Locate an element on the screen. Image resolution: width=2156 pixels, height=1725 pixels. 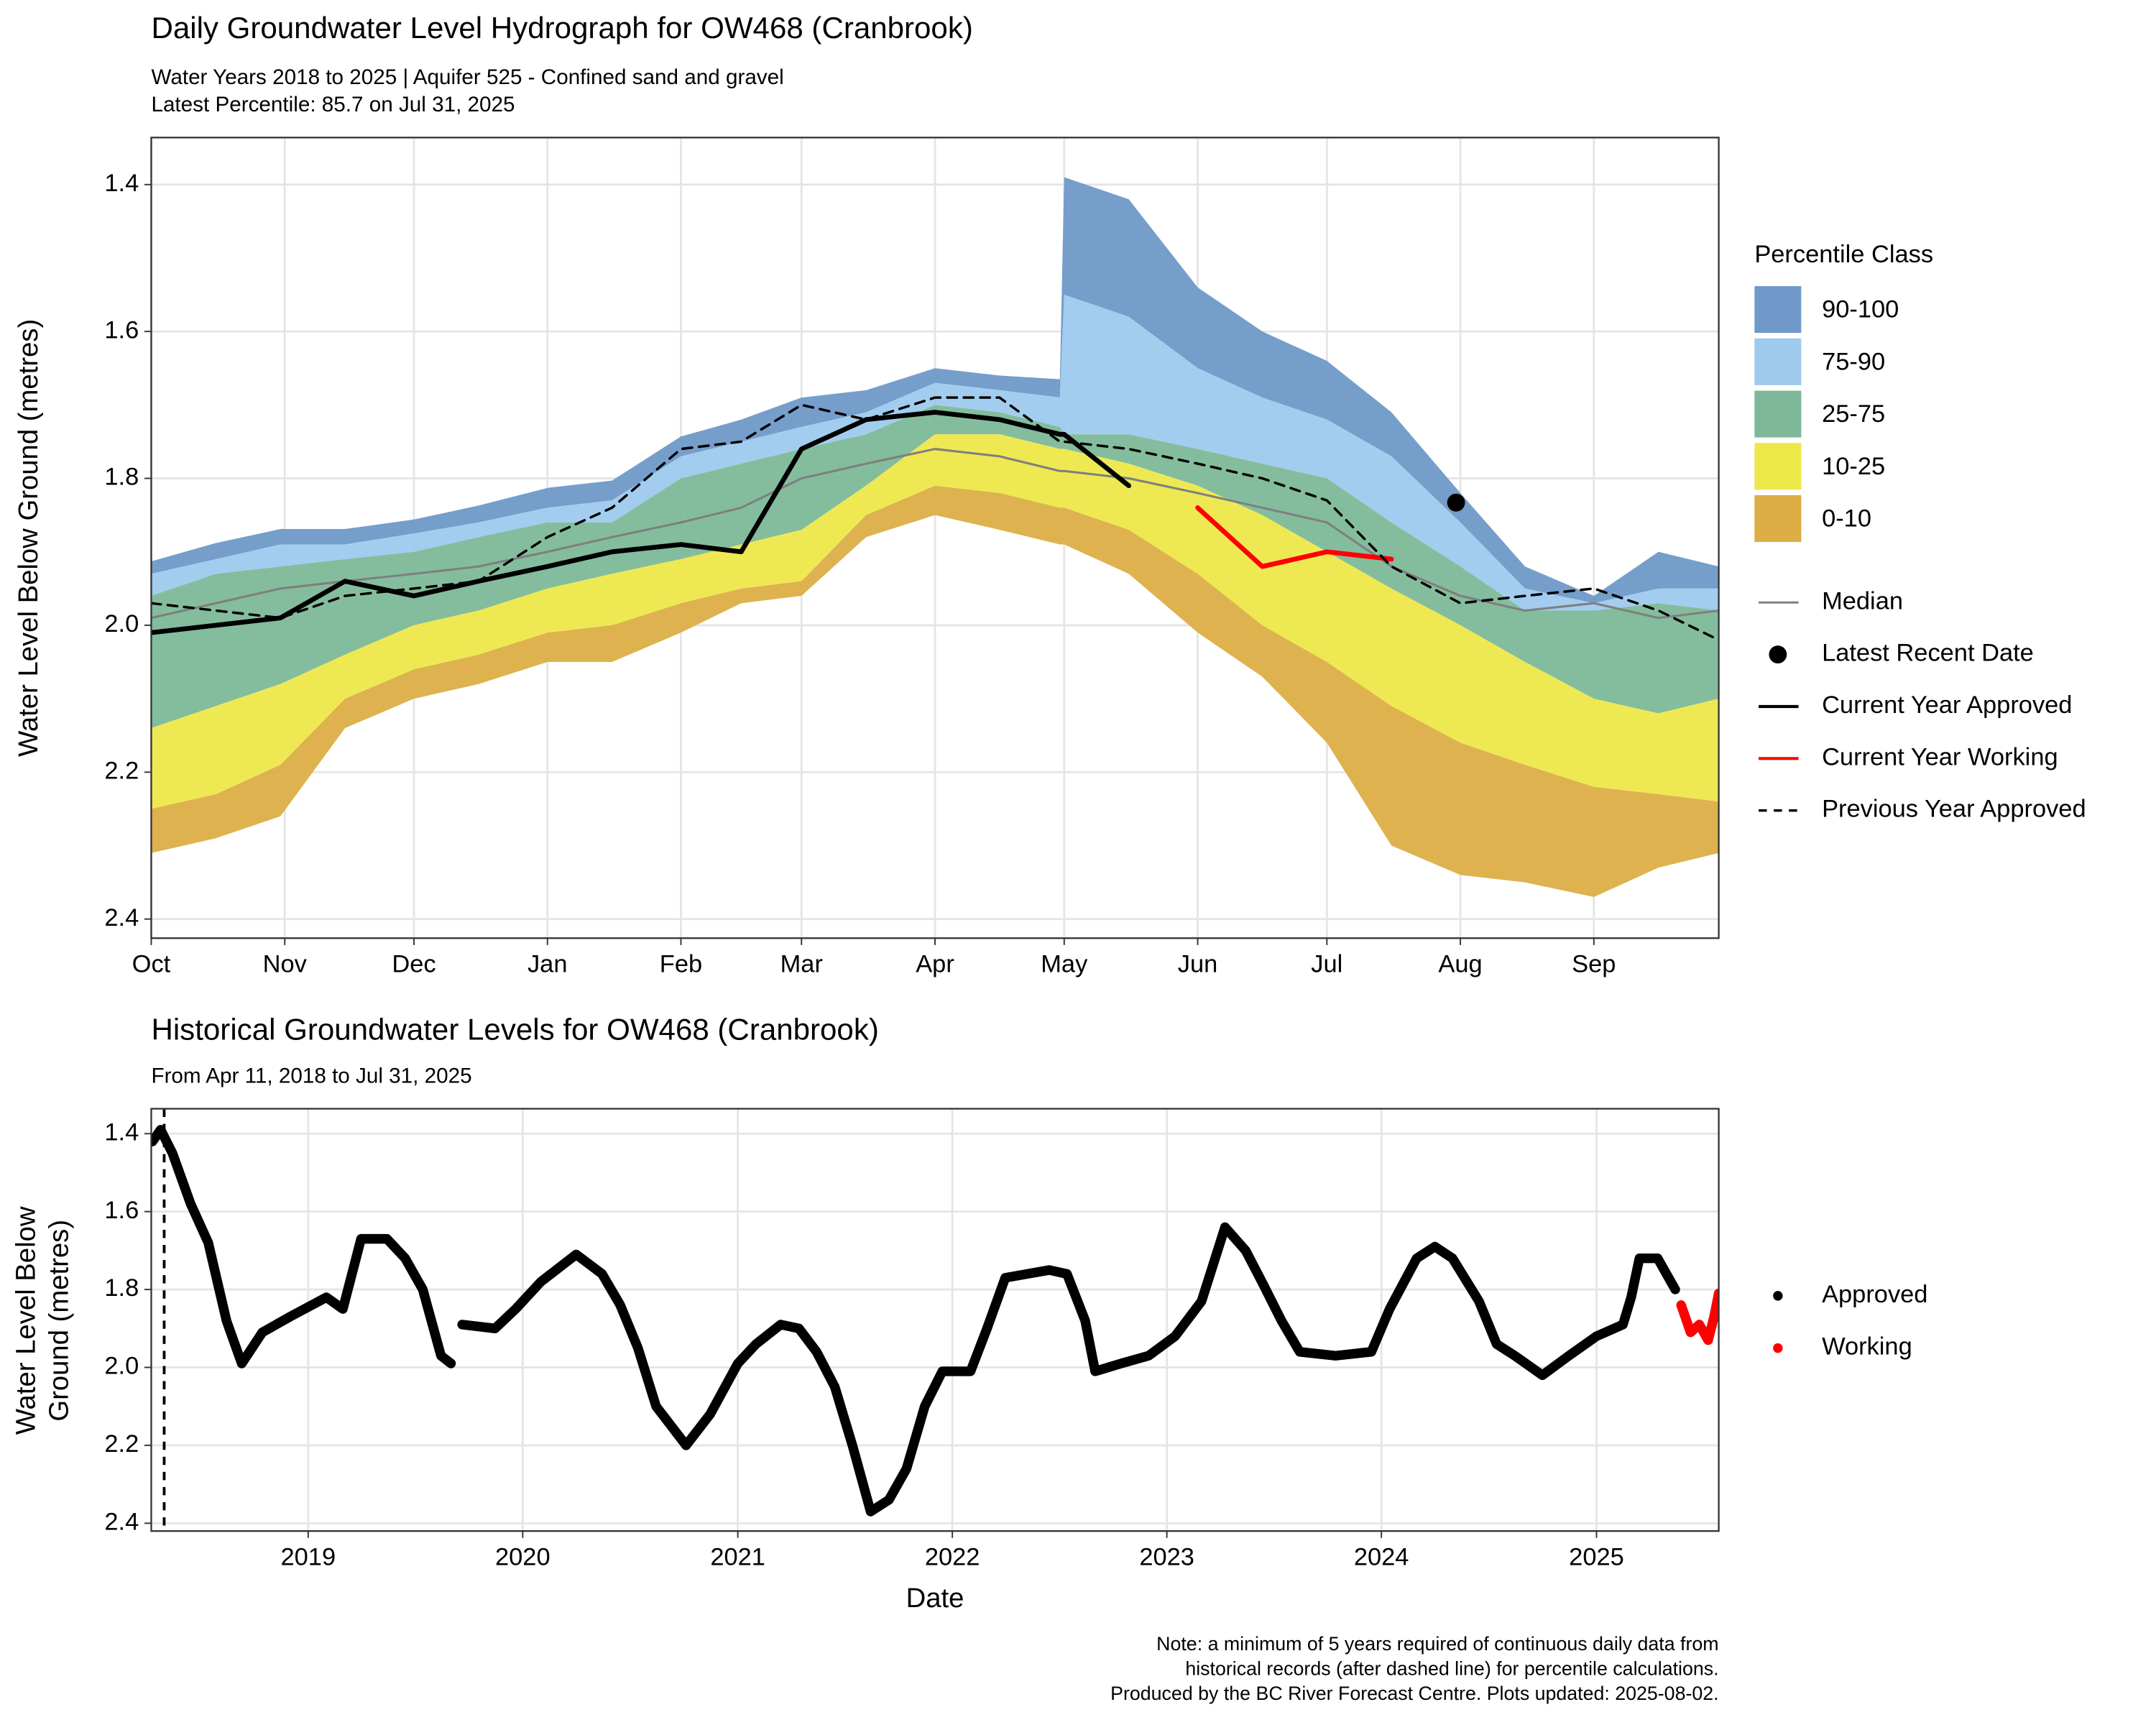
x-tick-label: 2021 is located at coordinates (738, 1557).